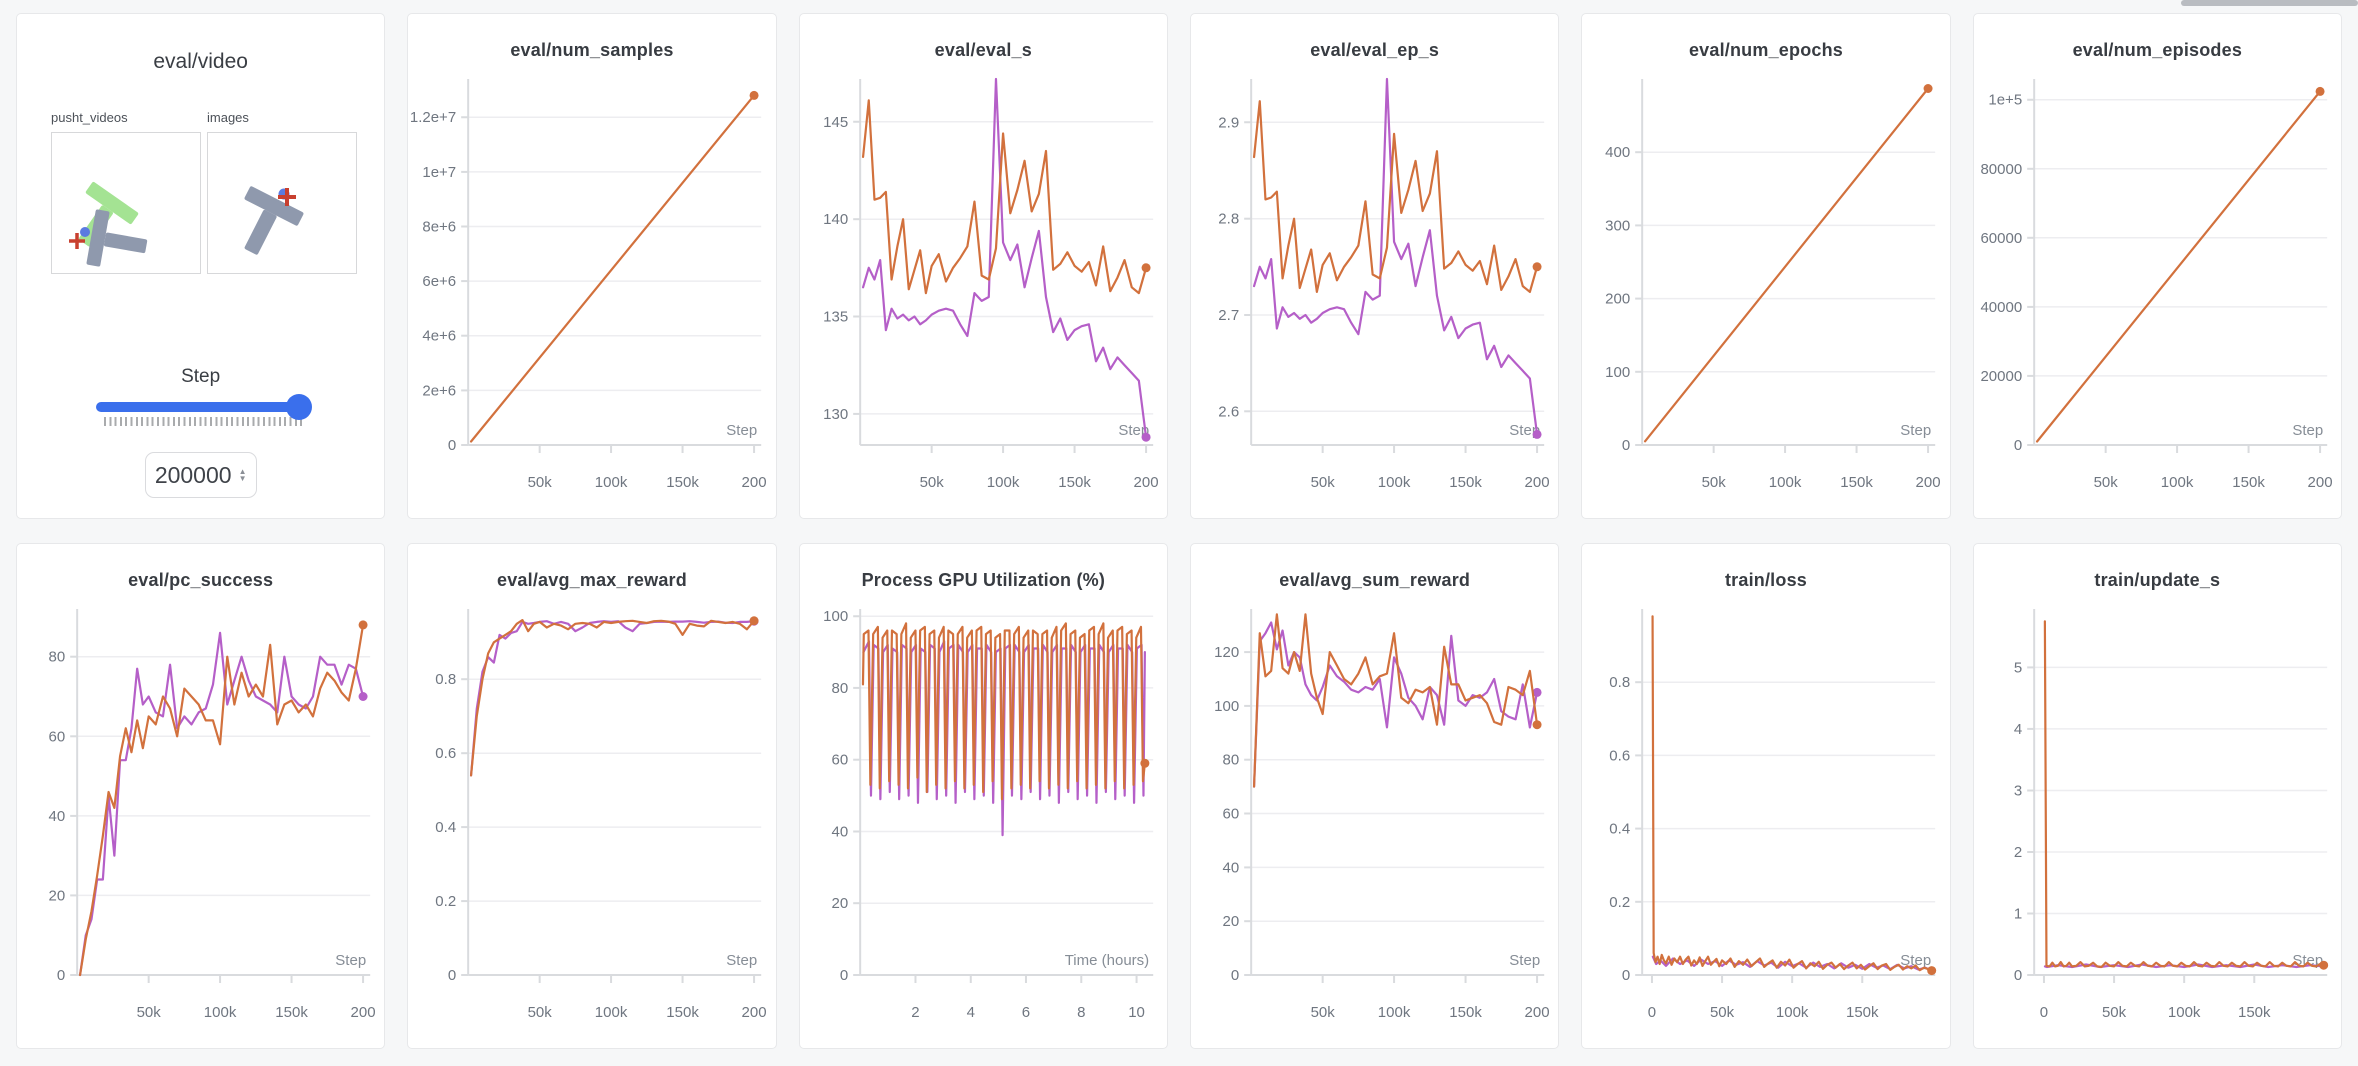 Image resolution: width=2358 pixels, height=1066 pixels. What do you see at coordinates (299, 407) in the screenshot?
I see `slider-thumb` at bounding box center [299, 407].